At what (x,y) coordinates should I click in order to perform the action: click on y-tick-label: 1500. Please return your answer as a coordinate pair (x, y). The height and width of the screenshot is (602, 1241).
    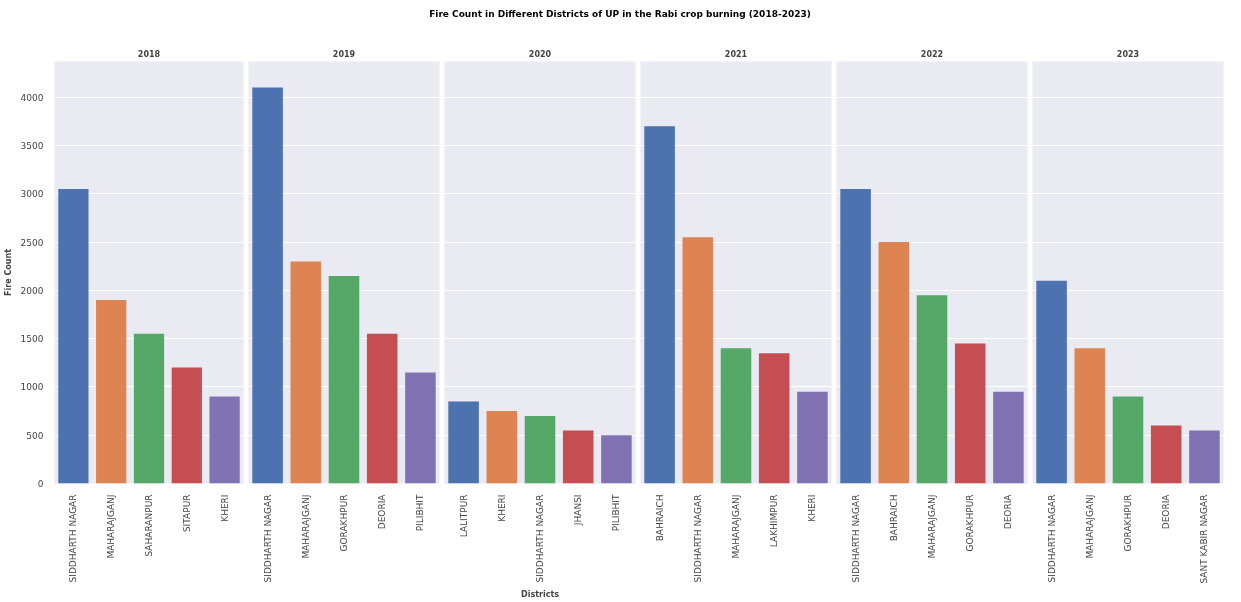
    Looking at the image, I should click on (32, 339).